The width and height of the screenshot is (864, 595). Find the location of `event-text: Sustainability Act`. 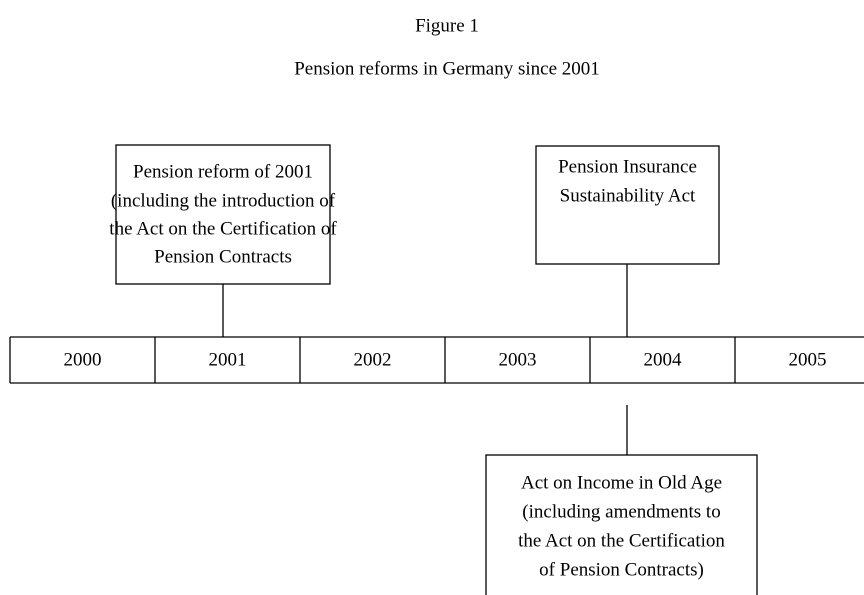

event-text: Sustainability Act is located at coordinates (628, 195).